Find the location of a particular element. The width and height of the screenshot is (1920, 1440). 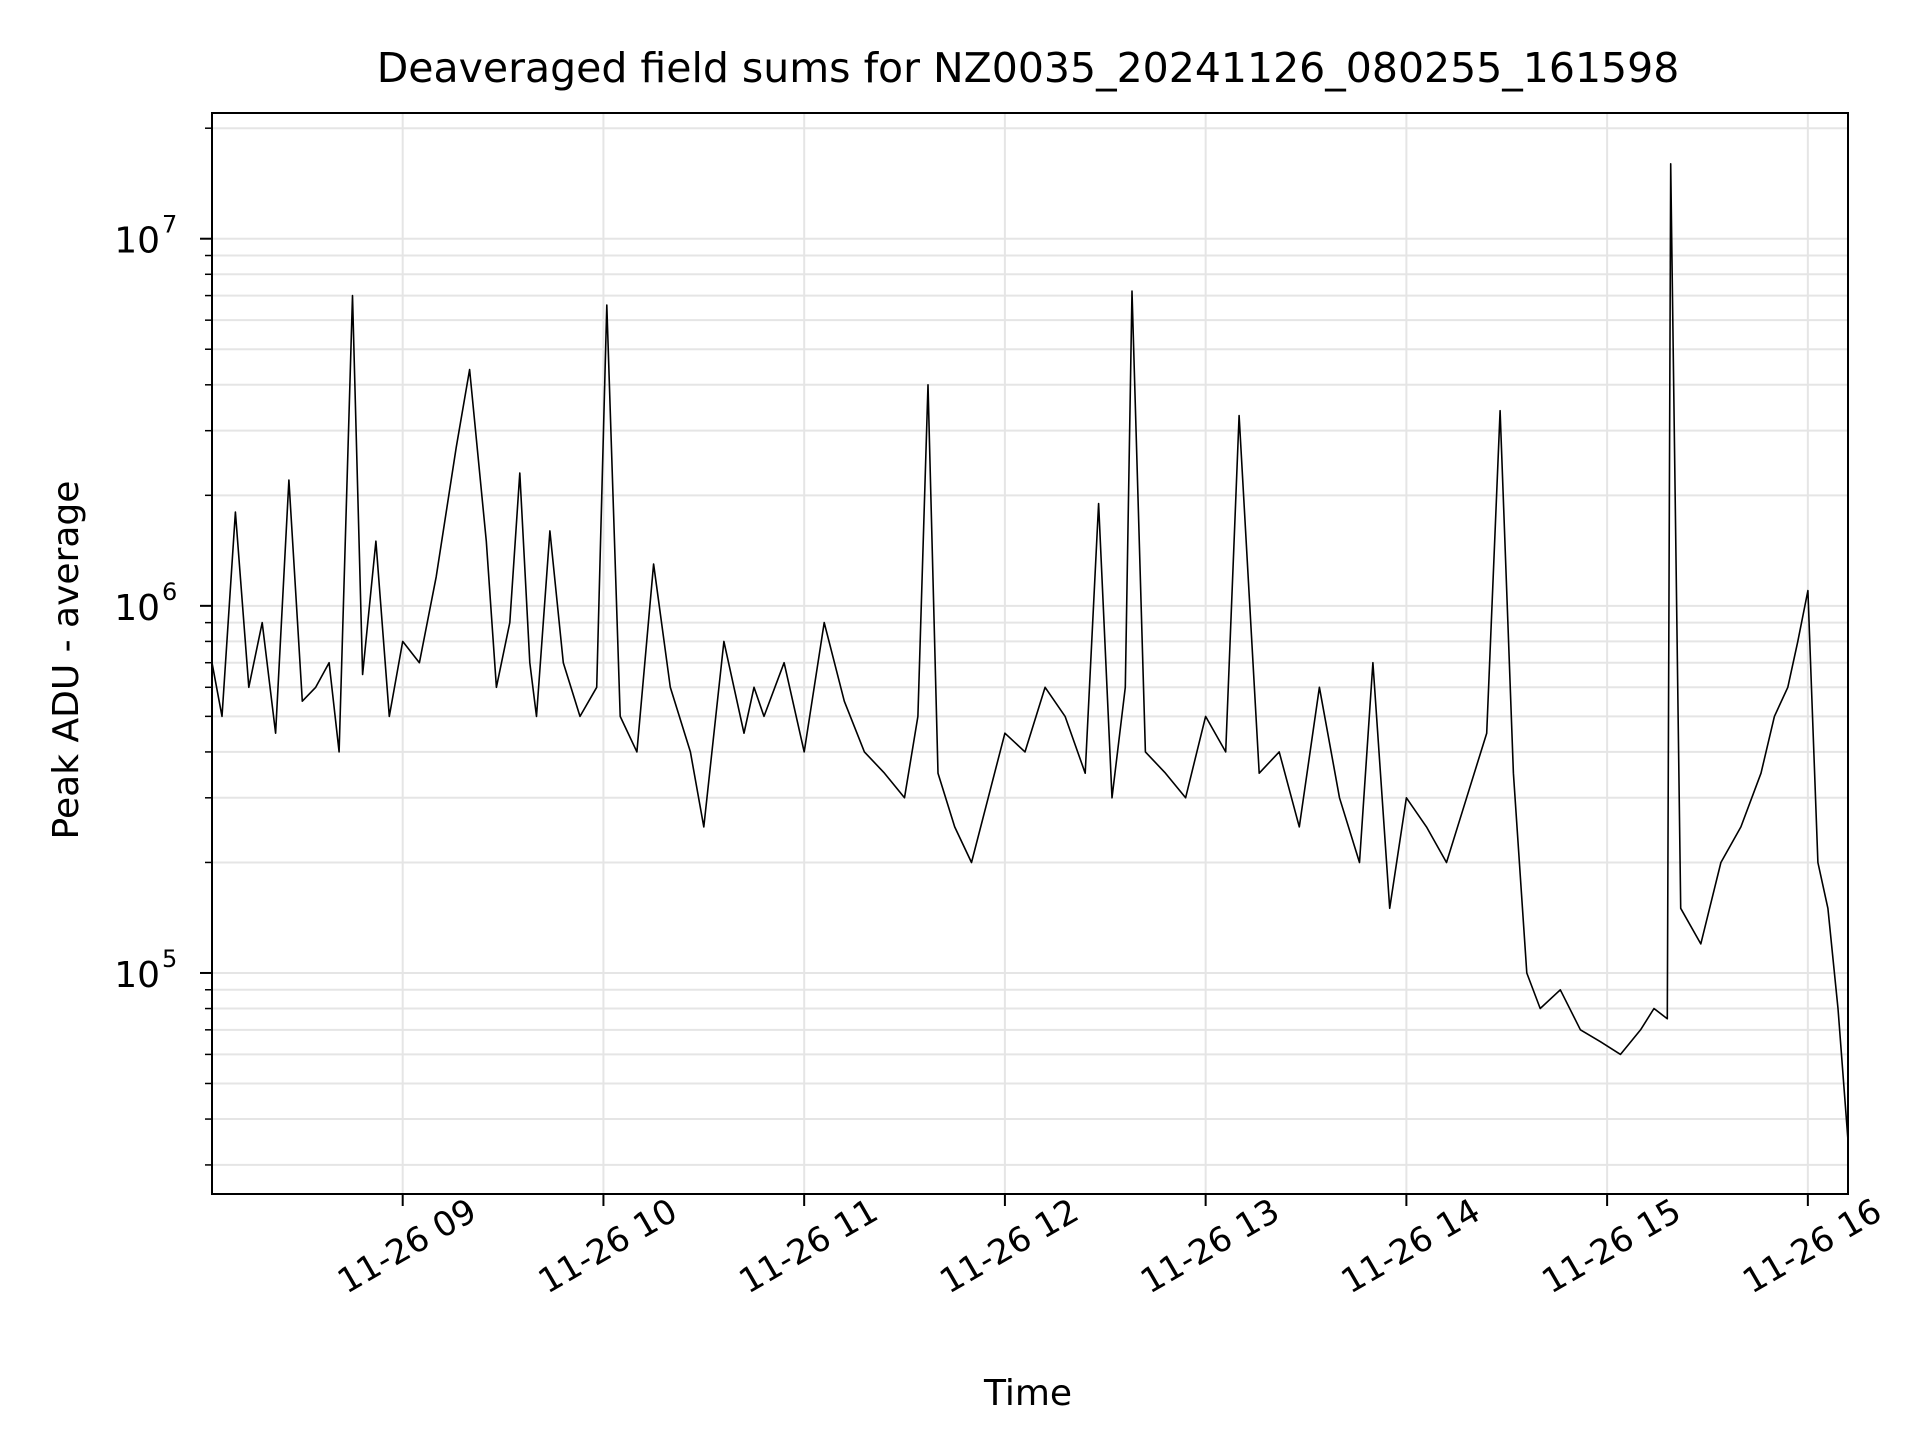

x-tick-label: 11-26 15 is located at coordinates (1611, 1246).